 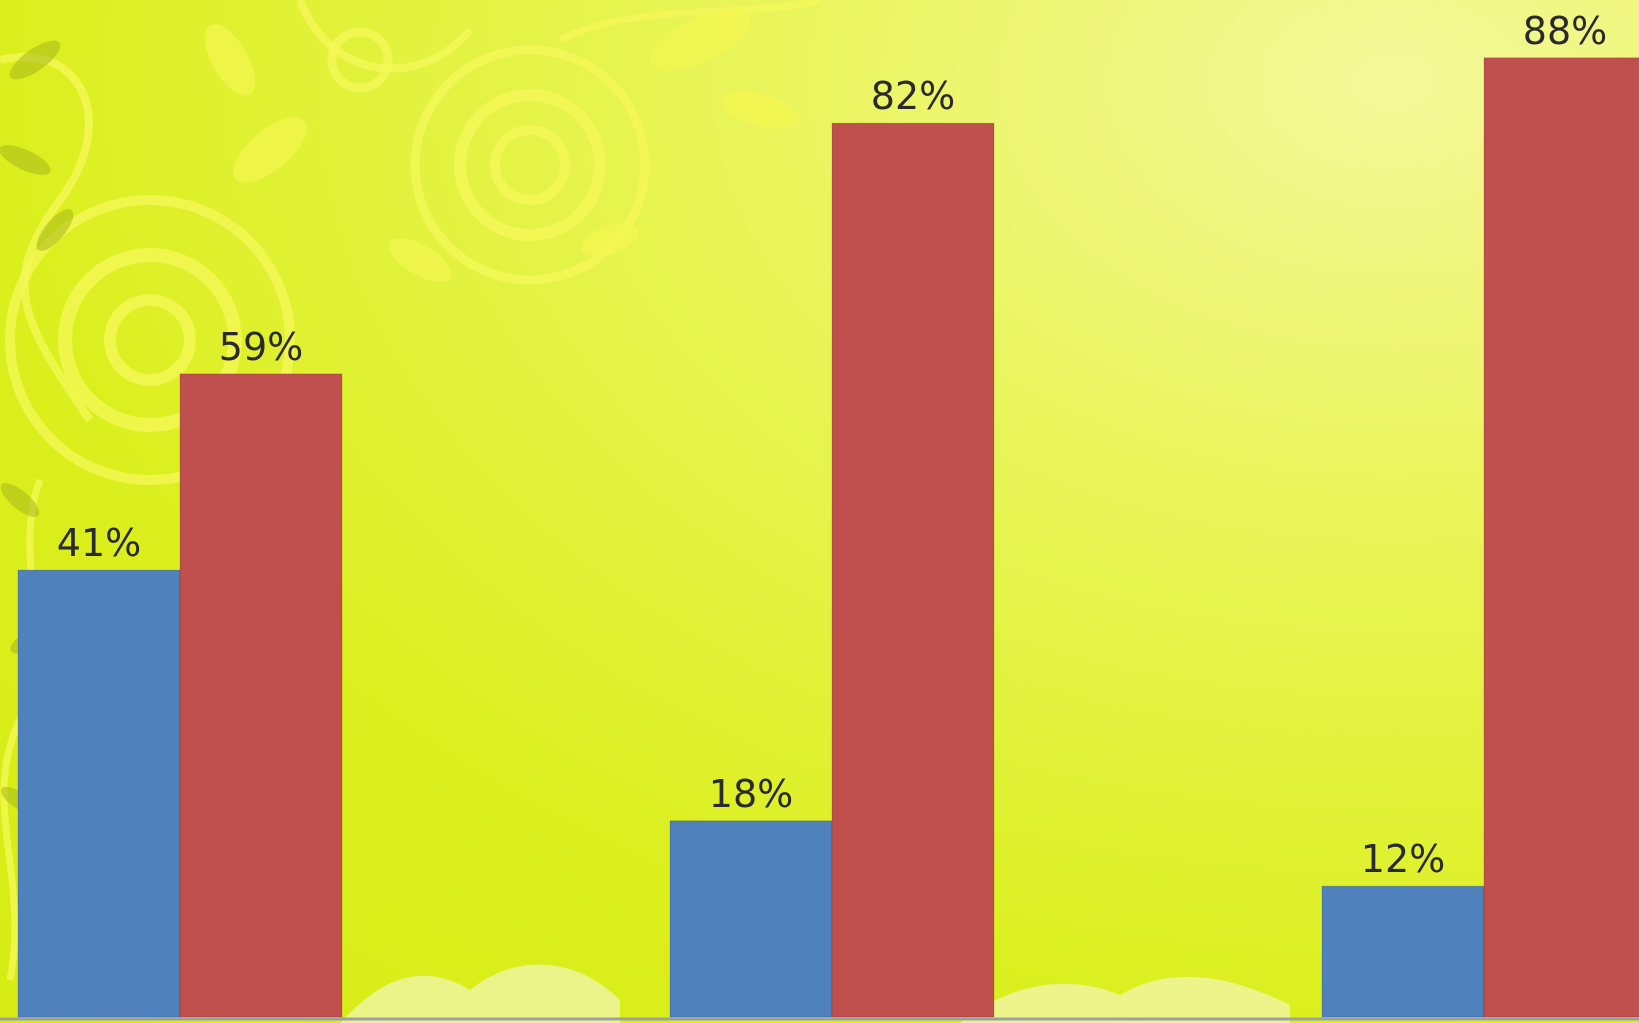 I want to click on data-label-series-1-category-2: 18%, so click(x=751, y=794).